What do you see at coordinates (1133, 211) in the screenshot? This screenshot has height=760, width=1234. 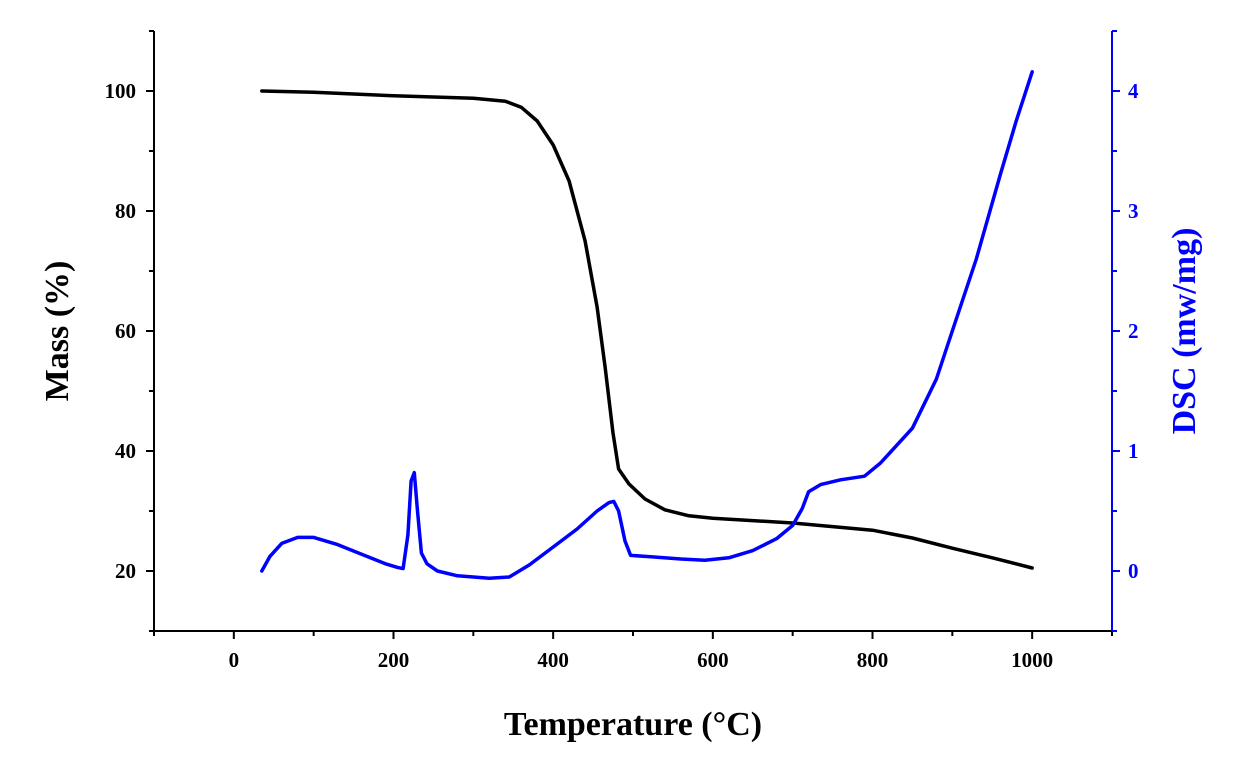 I see `y-right-tick-label: 3` at bounding box center [1133, 211].